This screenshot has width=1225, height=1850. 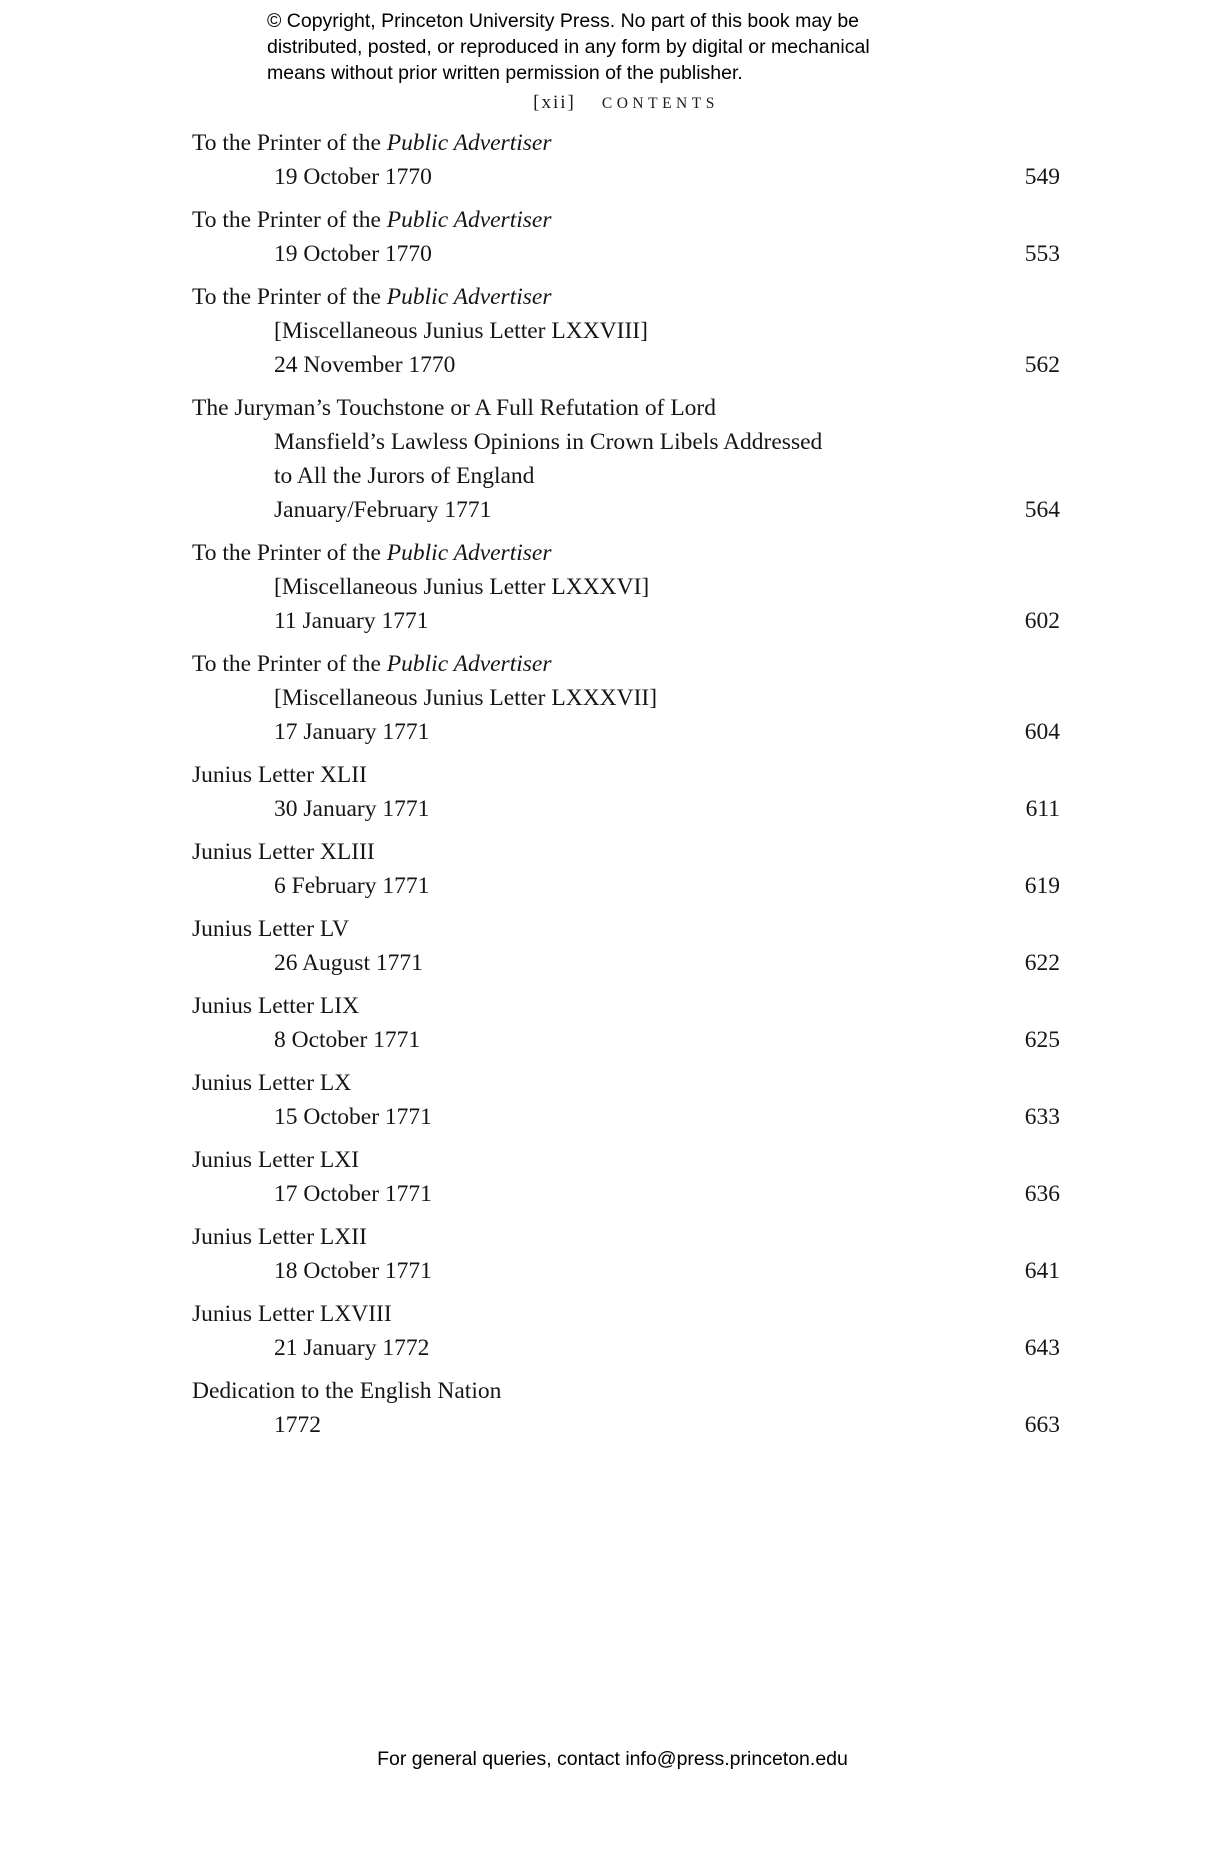 I want to click on toc-title-line: Junius Letter XLII, so click(x=626, y=775).